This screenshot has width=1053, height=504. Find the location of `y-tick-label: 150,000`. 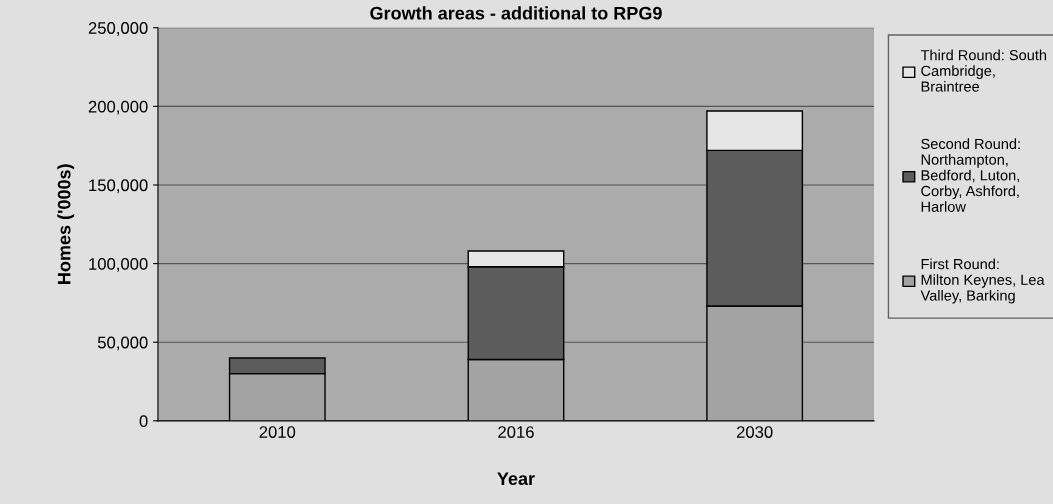

y-tick-label: 150,000 is located at coordinates (118, 186).